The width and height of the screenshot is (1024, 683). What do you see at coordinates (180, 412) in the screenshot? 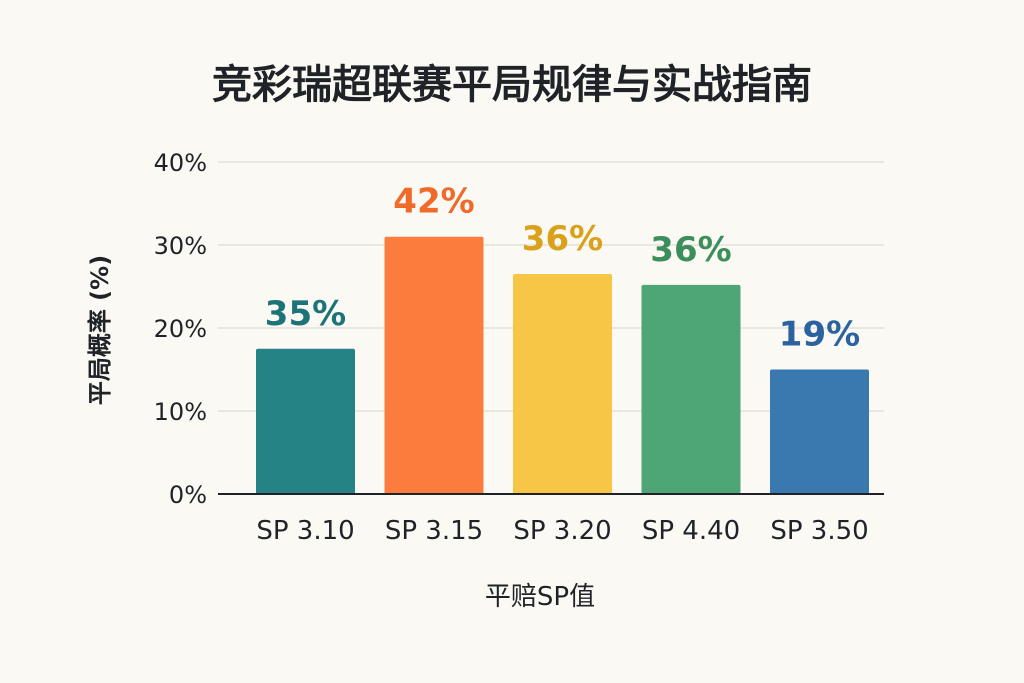
I see `y-tick-label: 10%` at bounding box center [180, 412].